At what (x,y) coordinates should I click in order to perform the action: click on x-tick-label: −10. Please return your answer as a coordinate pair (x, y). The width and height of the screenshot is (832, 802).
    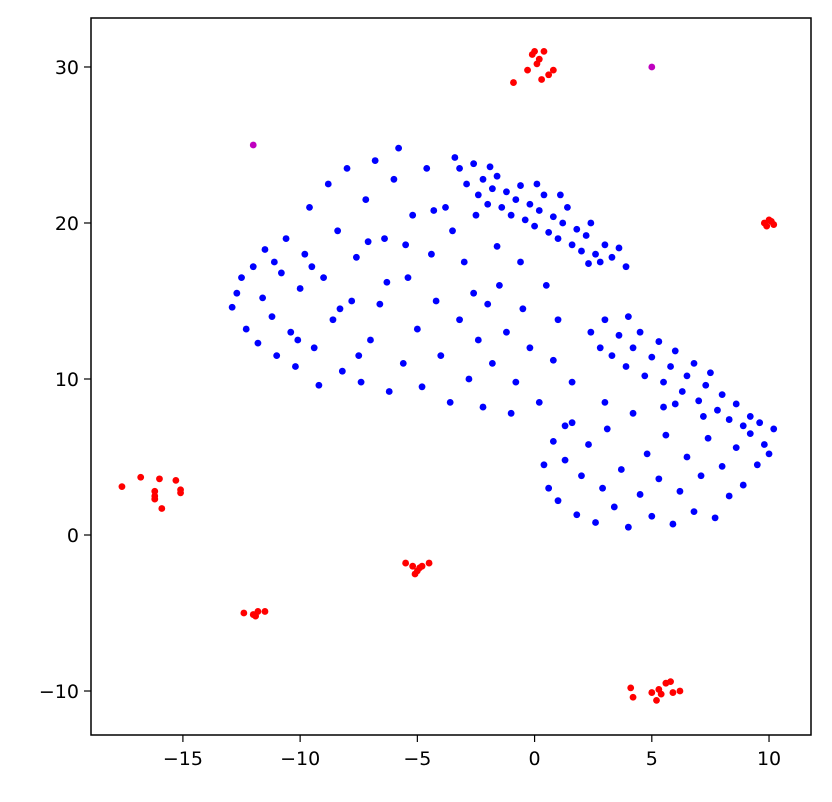
    Looking at the image, I should click on (300, 759).